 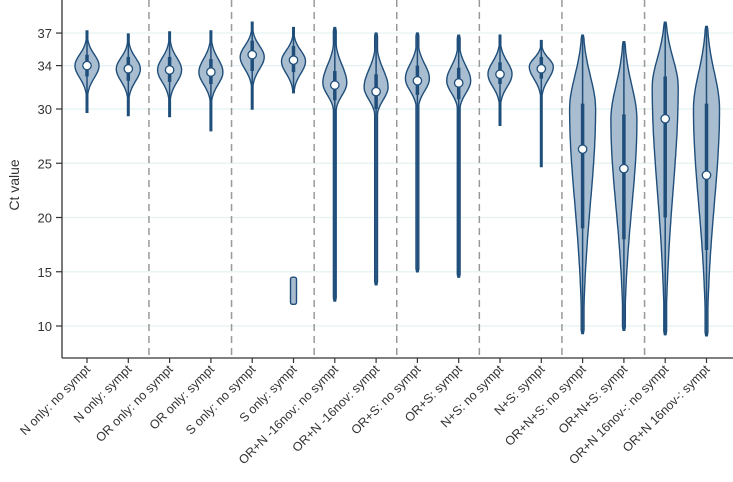 I want to click on x-tick-label: N only: no sympt, so click(x=55, y=400).